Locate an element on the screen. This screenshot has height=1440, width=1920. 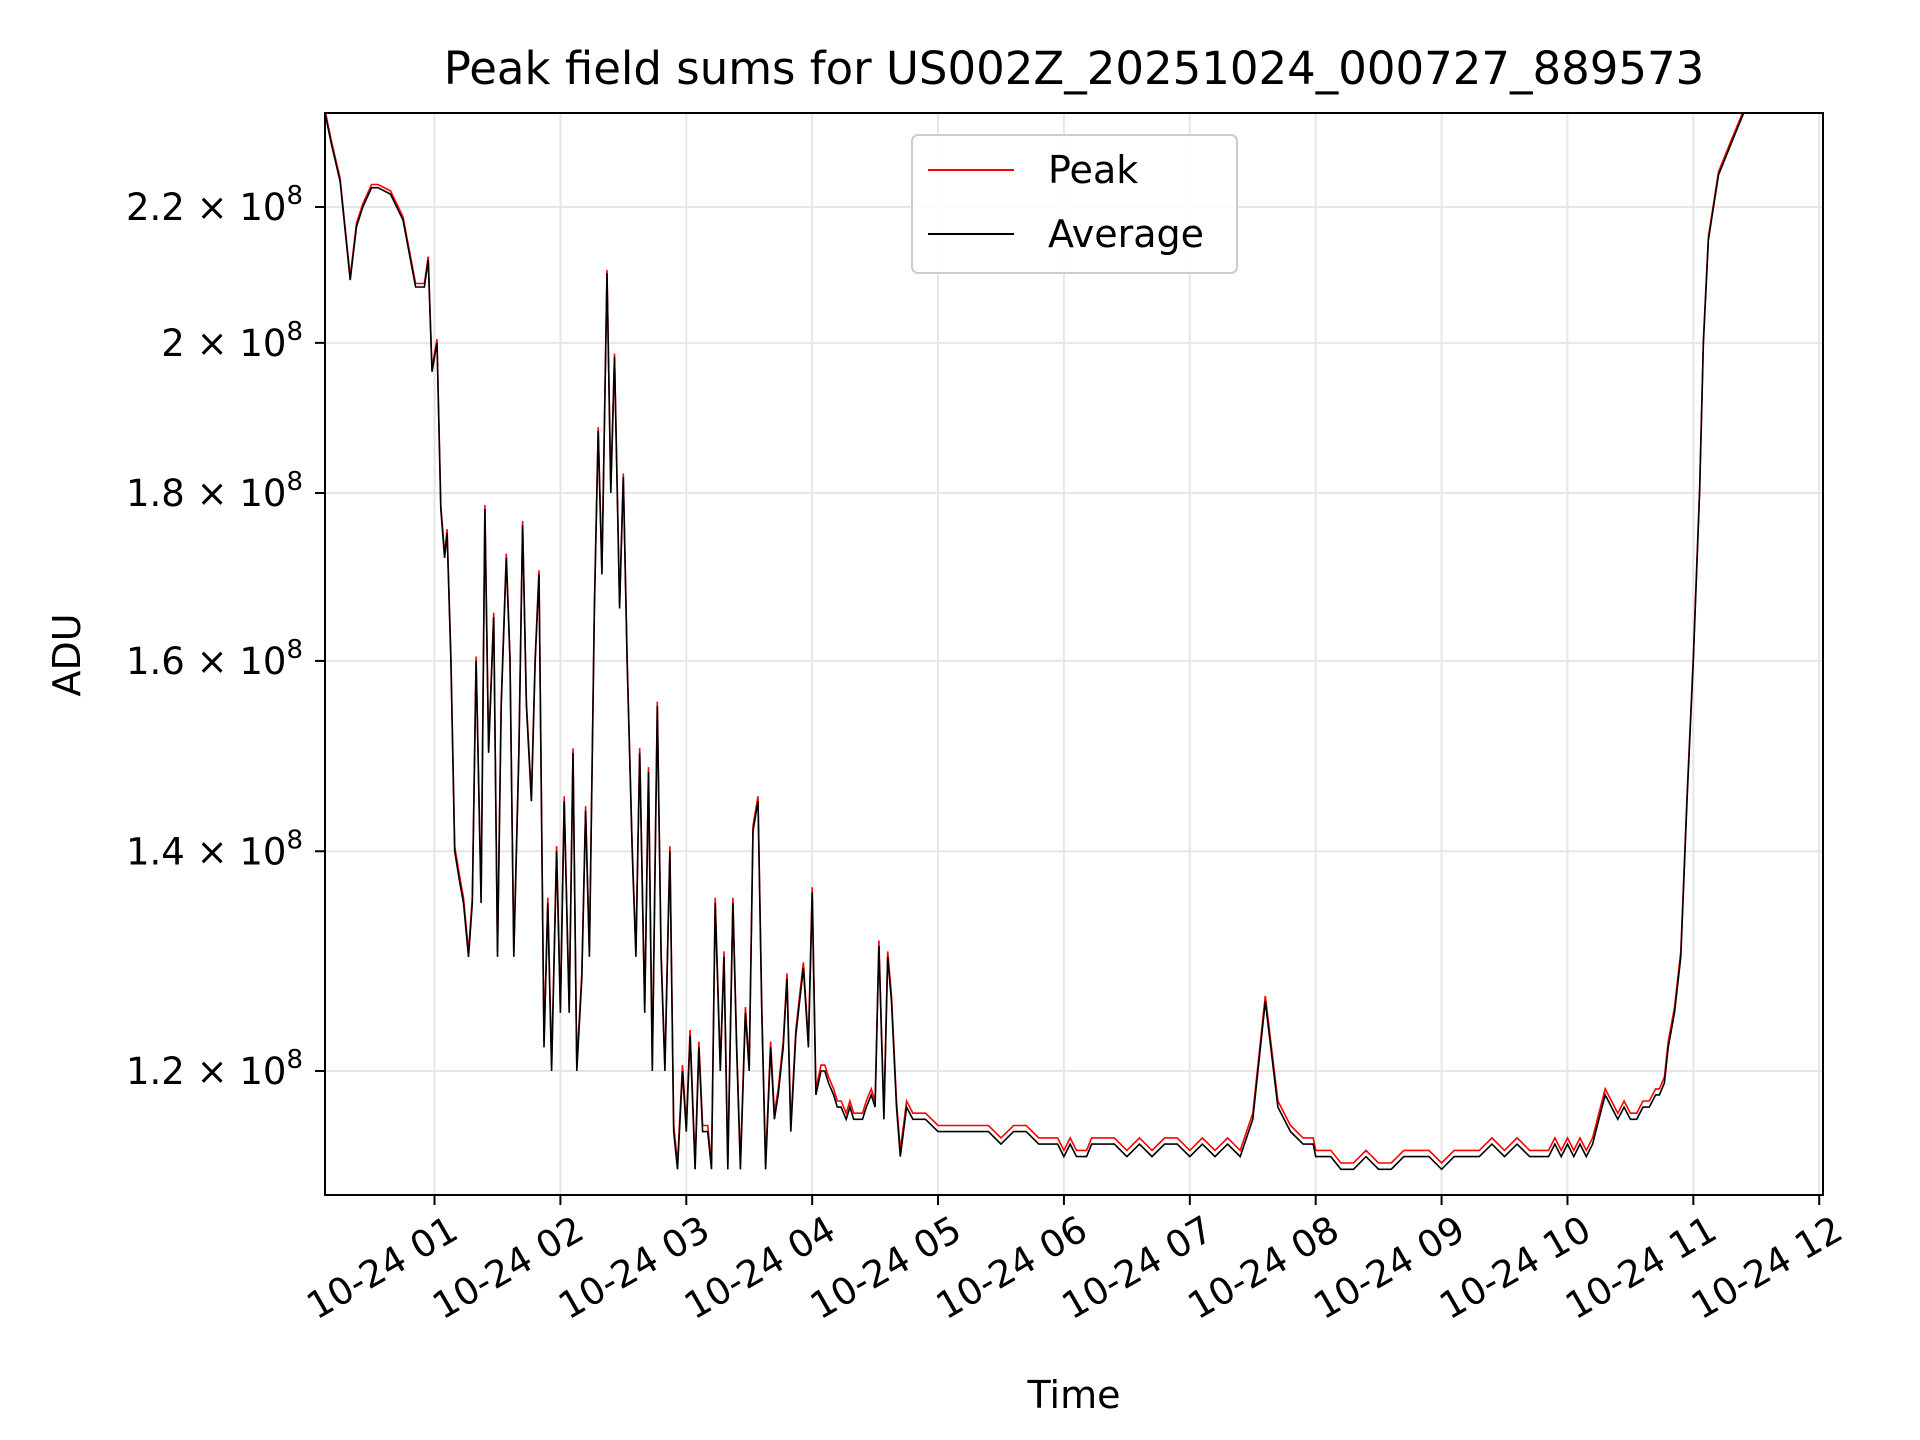
legend: Peak Average is located at coordinates (1074, 204).